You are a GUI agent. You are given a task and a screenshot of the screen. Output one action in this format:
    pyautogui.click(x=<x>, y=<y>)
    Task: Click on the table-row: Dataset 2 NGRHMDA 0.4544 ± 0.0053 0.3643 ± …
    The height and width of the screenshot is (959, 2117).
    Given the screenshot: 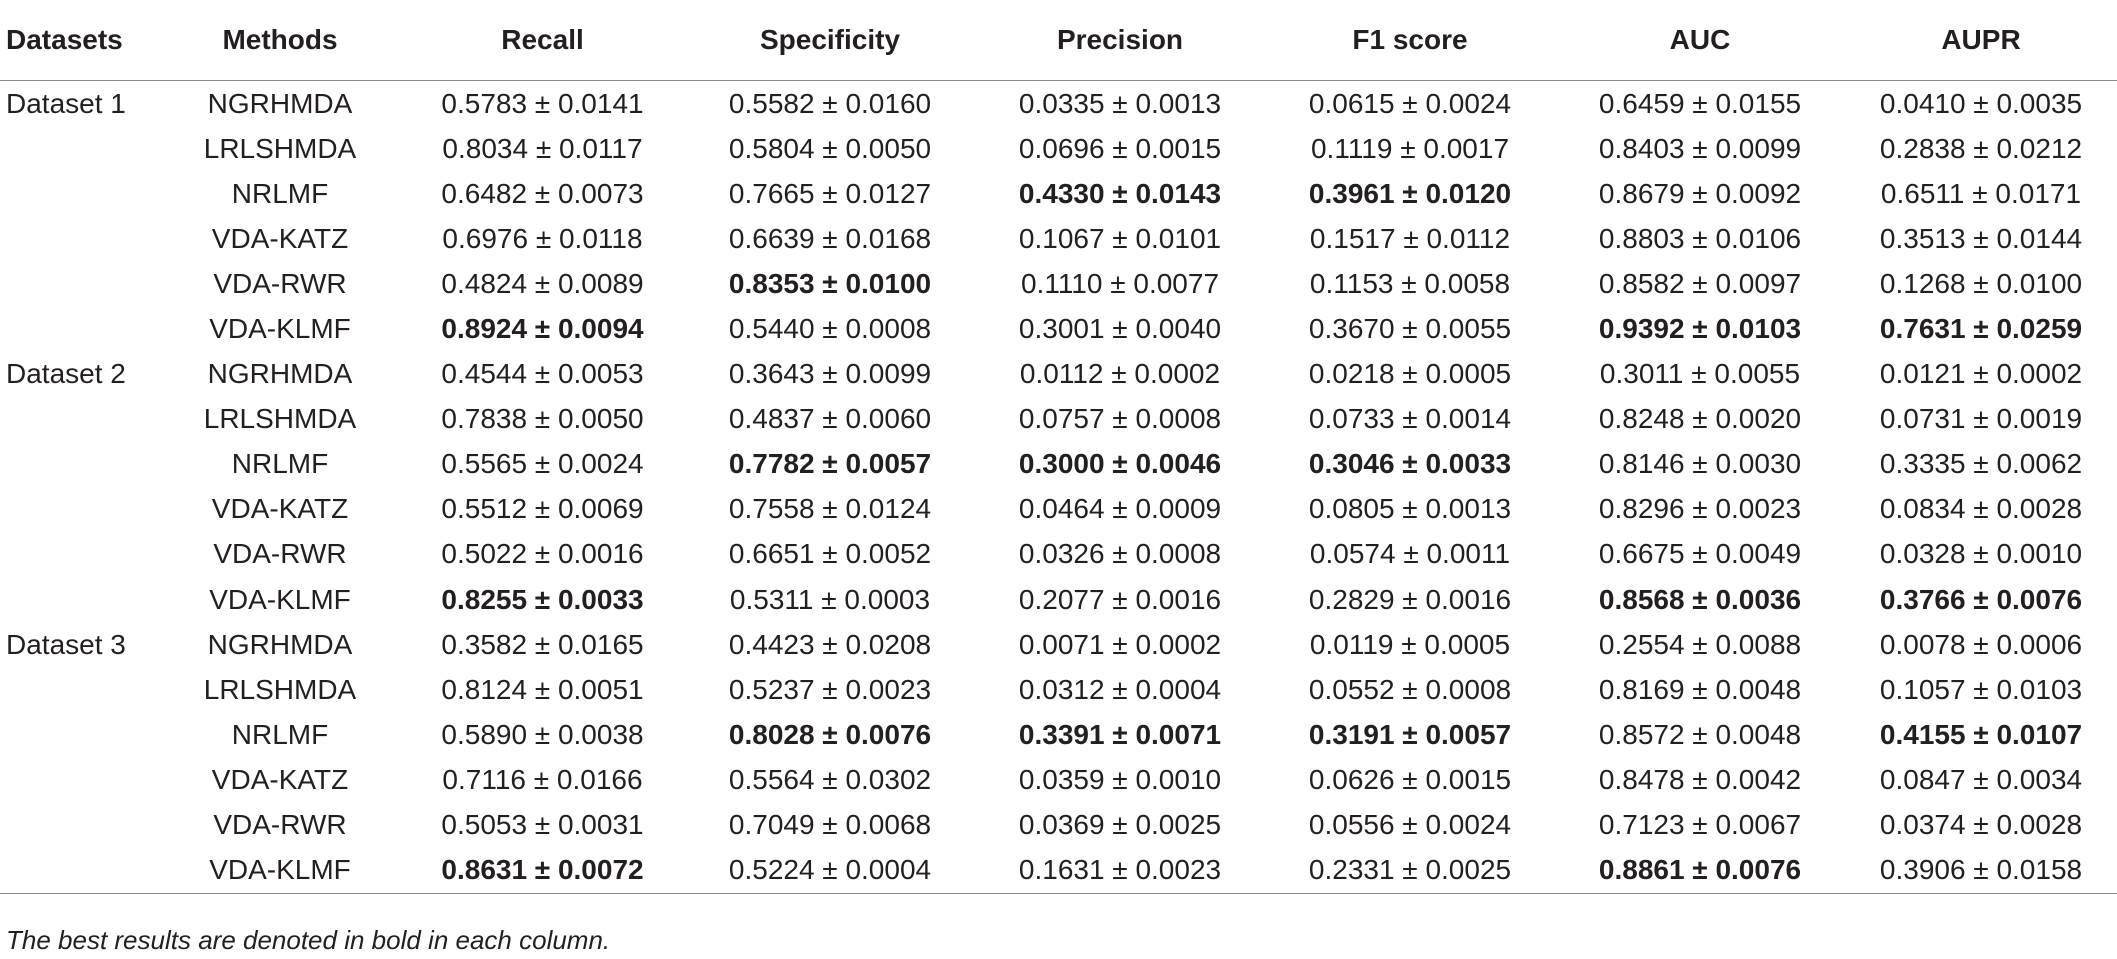 What is the action you would take?
    pyautogui.click(x=1058, y=374)
    